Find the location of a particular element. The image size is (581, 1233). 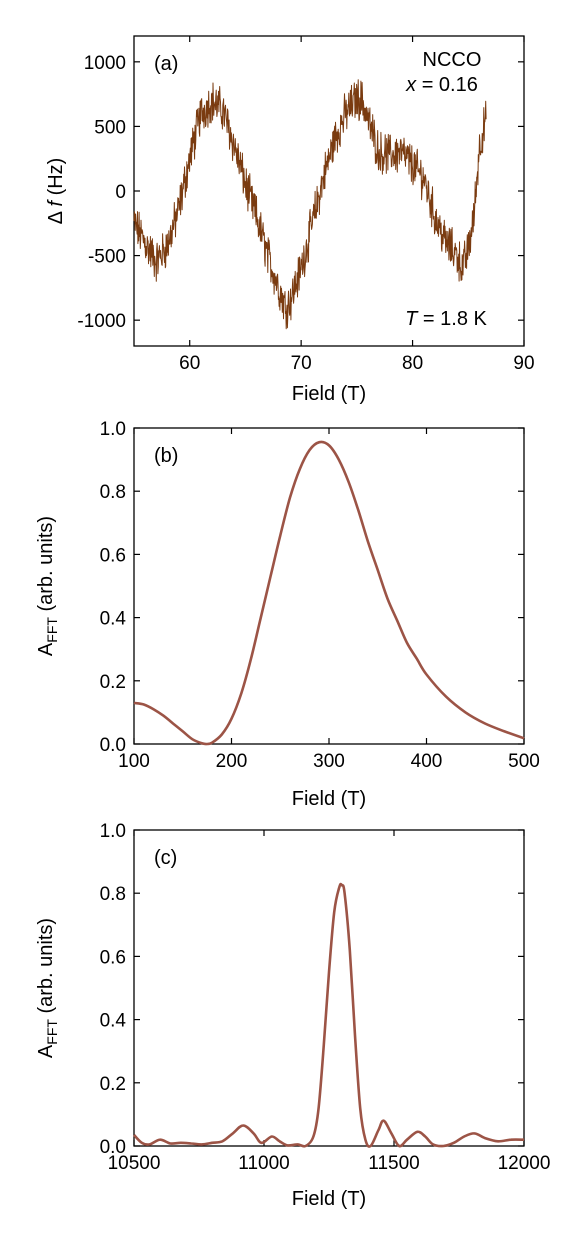

x-tick-label: 10500 is located at coordinates (134, 1163).